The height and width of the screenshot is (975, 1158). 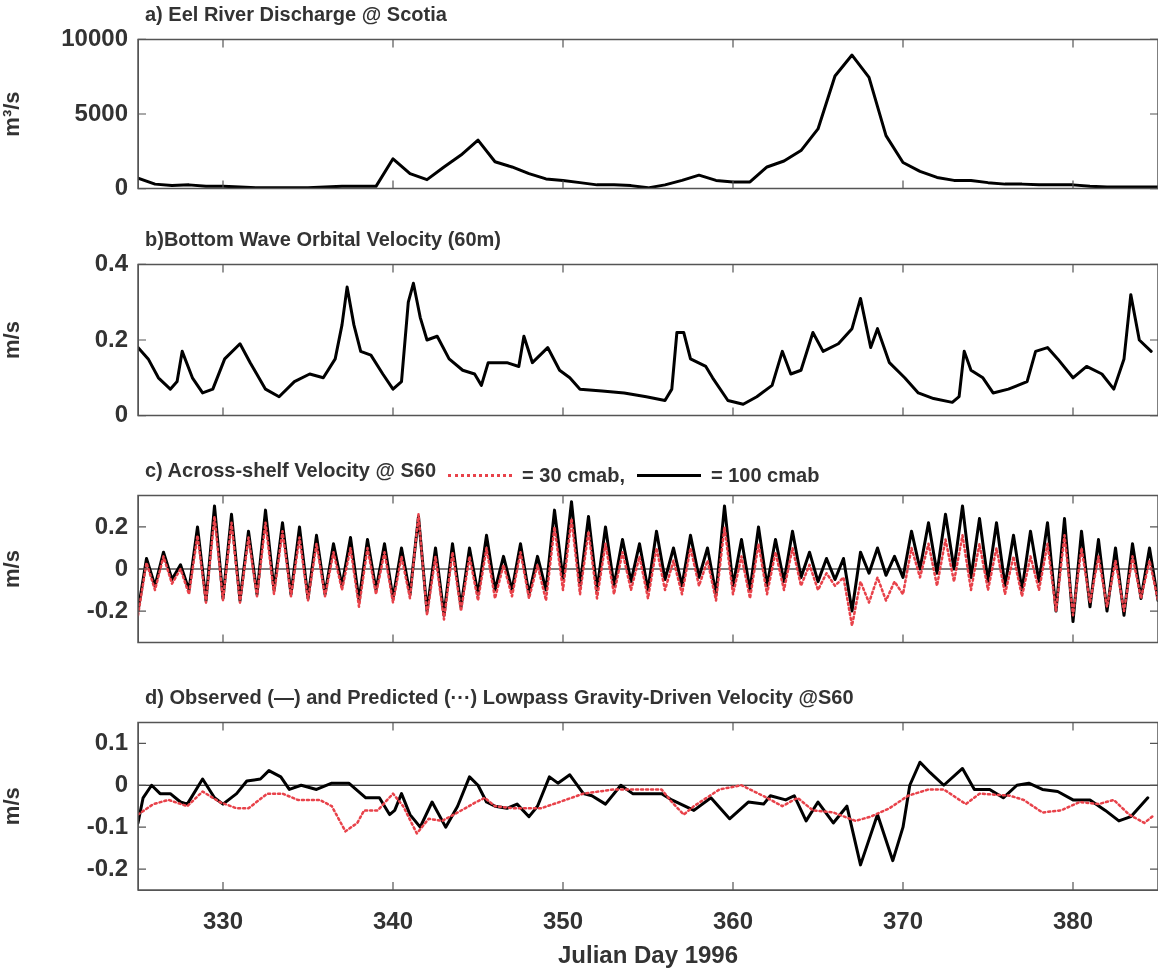 What do you see at coordinates (733, 921) in the screenshot?
I see `x-tick-label: 360` at bounding box center [733, 921].